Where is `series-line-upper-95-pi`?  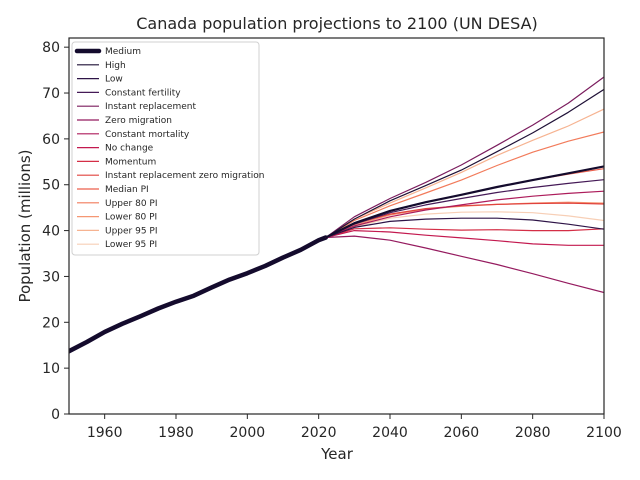
series-line-upper-95-pi is located at coordinates (464, 173).